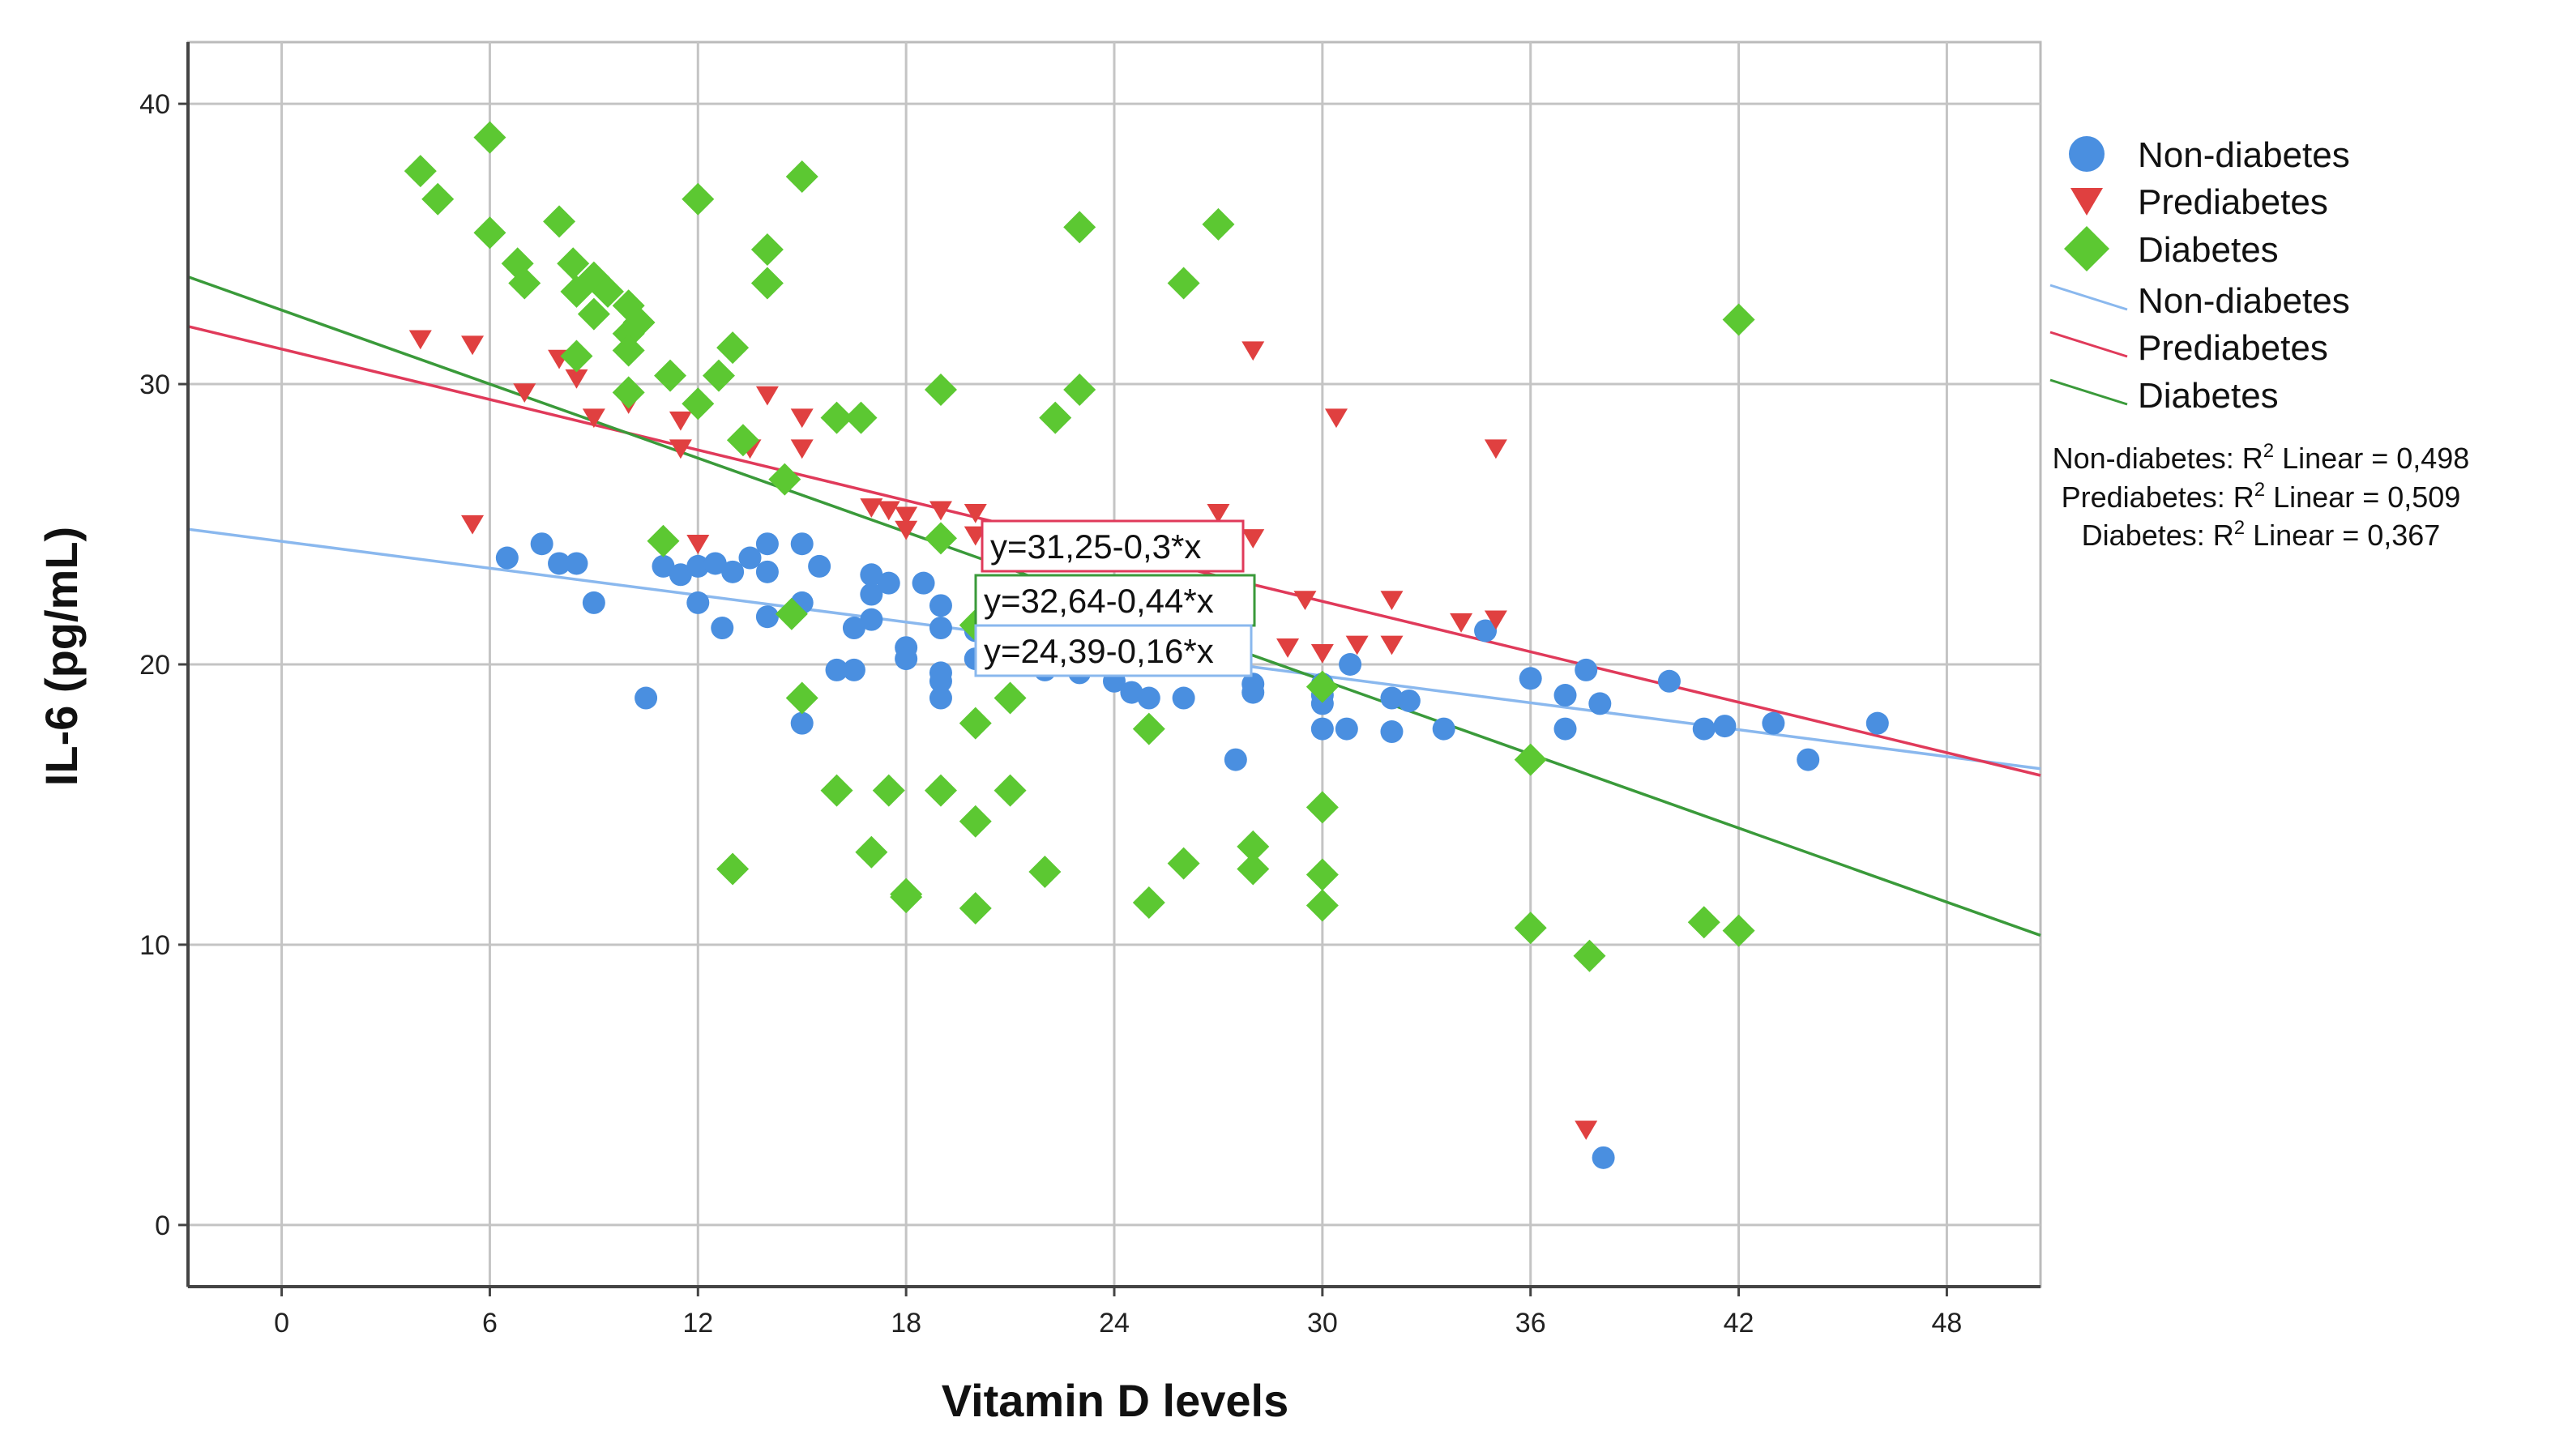 Image resolution: width=2564 pixels, height=1456 pixels. Describe the element at coordinates (1114, 1323) in the screenshot. I see `x-tick-label: 24` at that location.